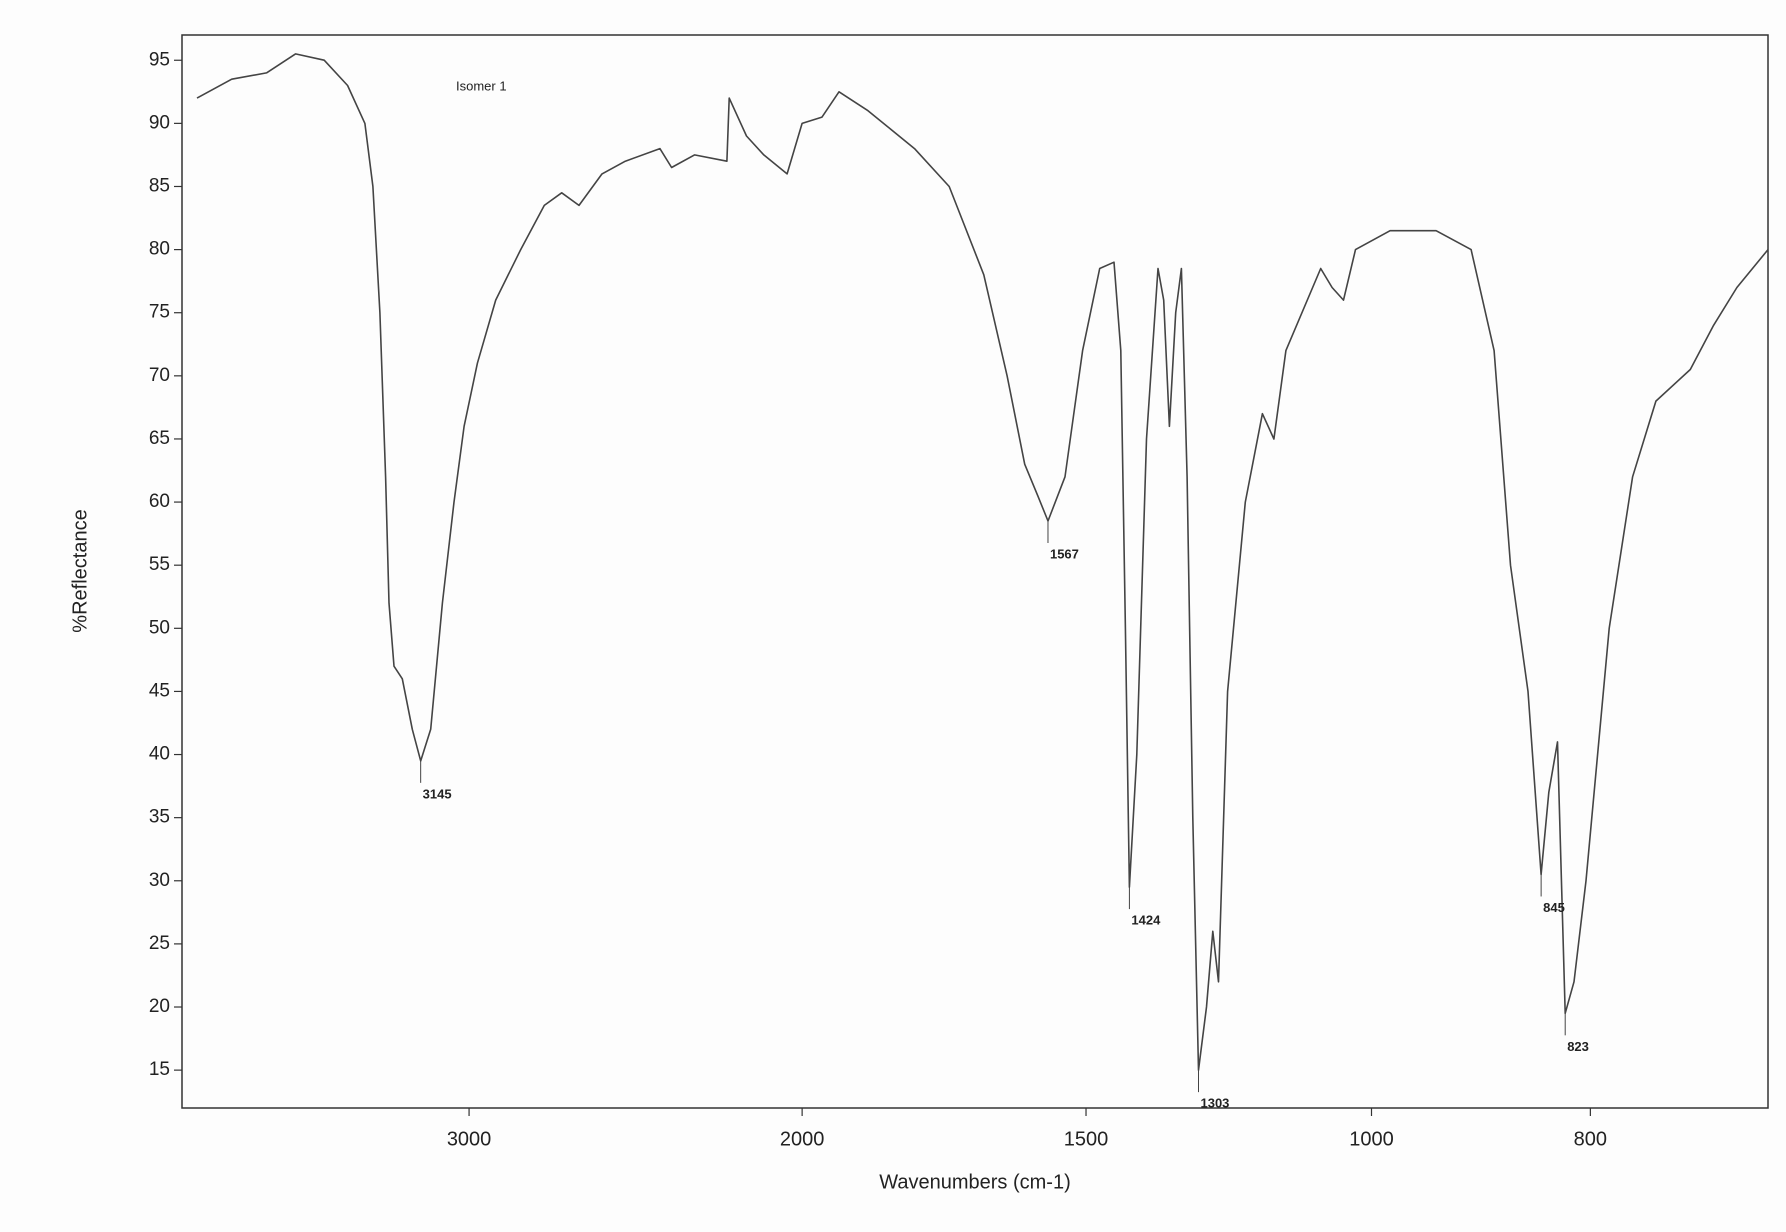 The height and width of the screenshot is (1232, 1786). What do you see at coordinates (159, 501) in the screenshot?
I see `y-tick-label: 60` at bounding box center [159, 501].